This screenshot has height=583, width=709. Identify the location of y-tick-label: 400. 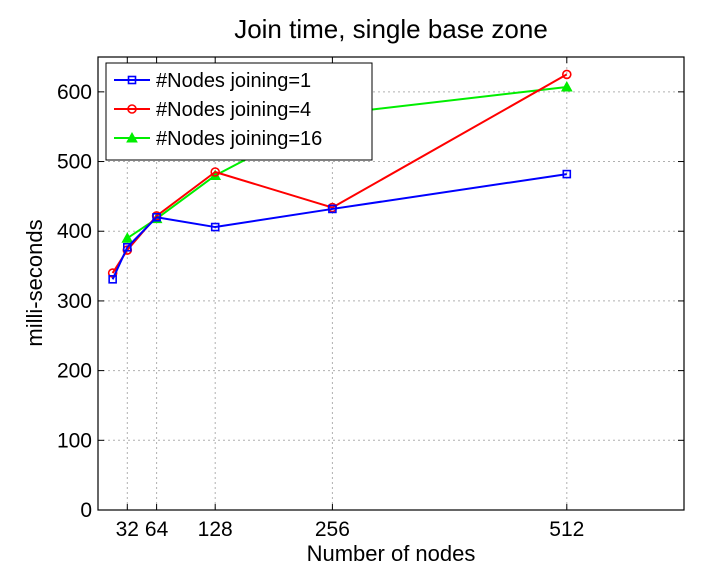
(74, 231).